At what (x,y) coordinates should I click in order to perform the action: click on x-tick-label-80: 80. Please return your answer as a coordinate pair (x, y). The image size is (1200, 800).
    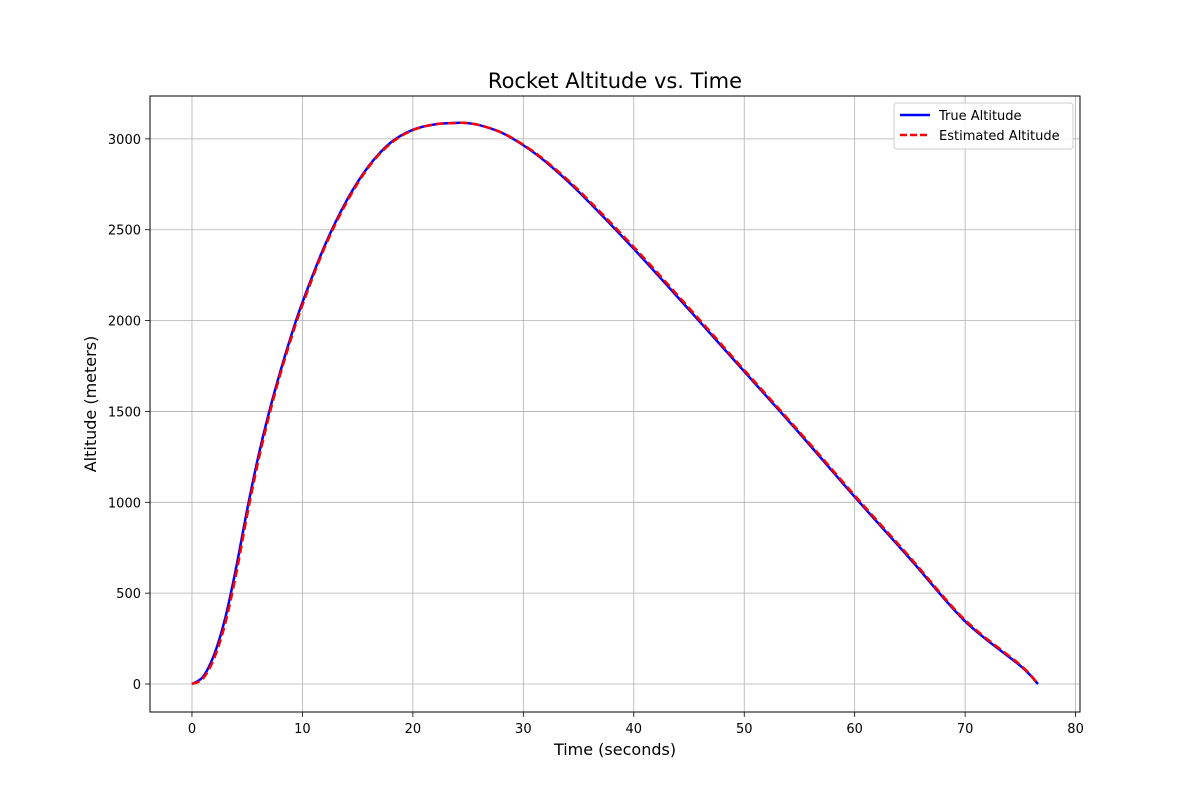
    Looking at the image, I should click on (1075, 729).